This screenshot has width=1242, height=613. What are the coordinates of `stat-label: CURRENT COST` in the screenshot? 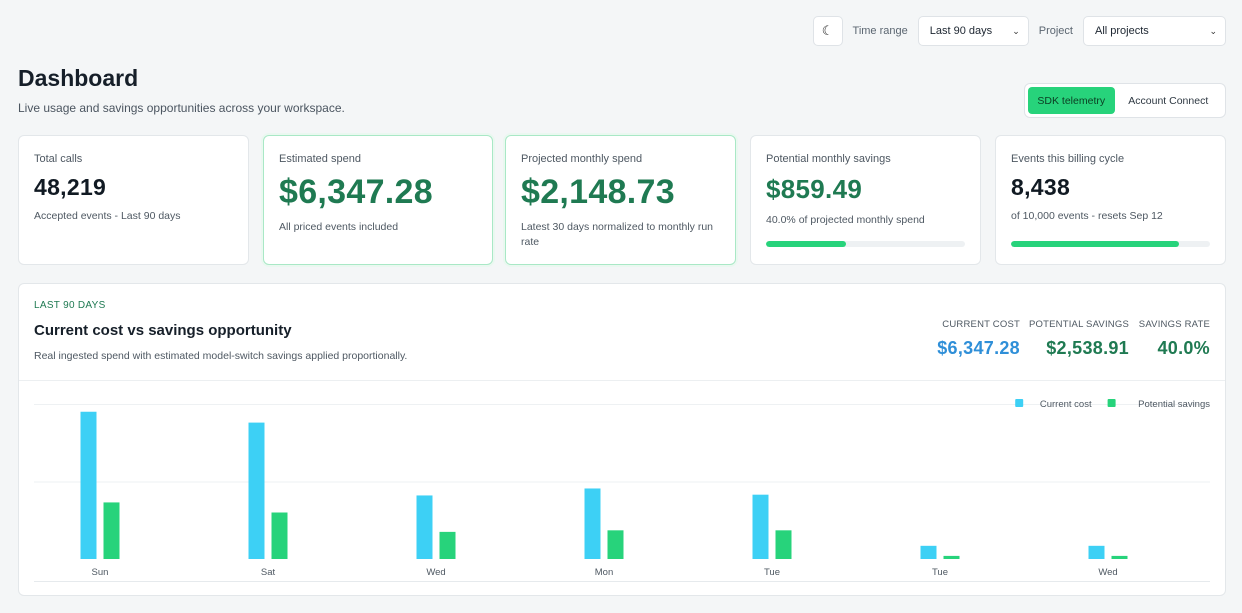 It's located at (981, 324).